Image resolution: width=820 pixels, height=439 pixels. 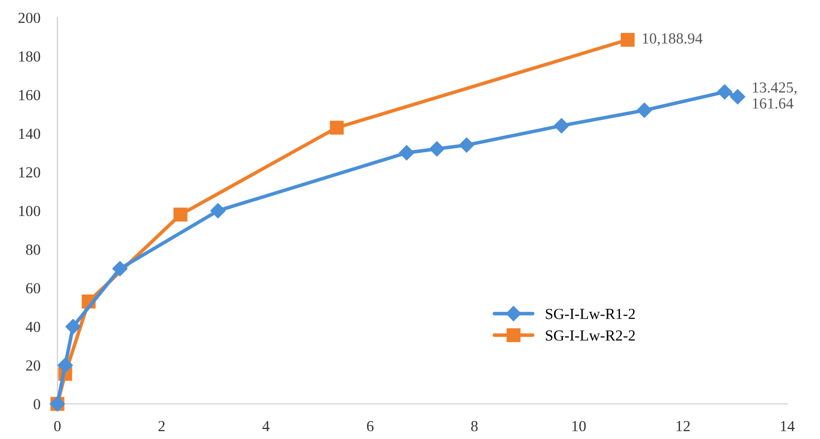 I want to click on legend-label: SG-I-Lw-R2-2, so click(x=590, y=335).